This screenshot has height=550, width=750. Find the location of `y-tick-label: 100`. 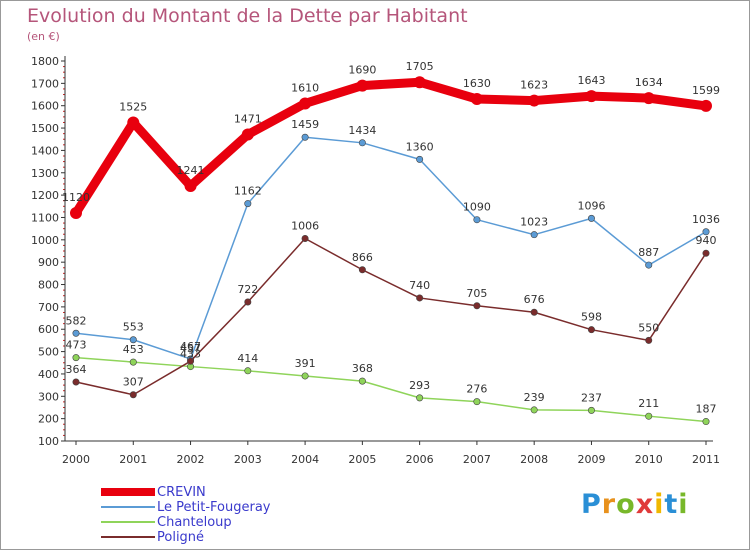

y-tick-label: 100 is located at coordinates (48, 441).